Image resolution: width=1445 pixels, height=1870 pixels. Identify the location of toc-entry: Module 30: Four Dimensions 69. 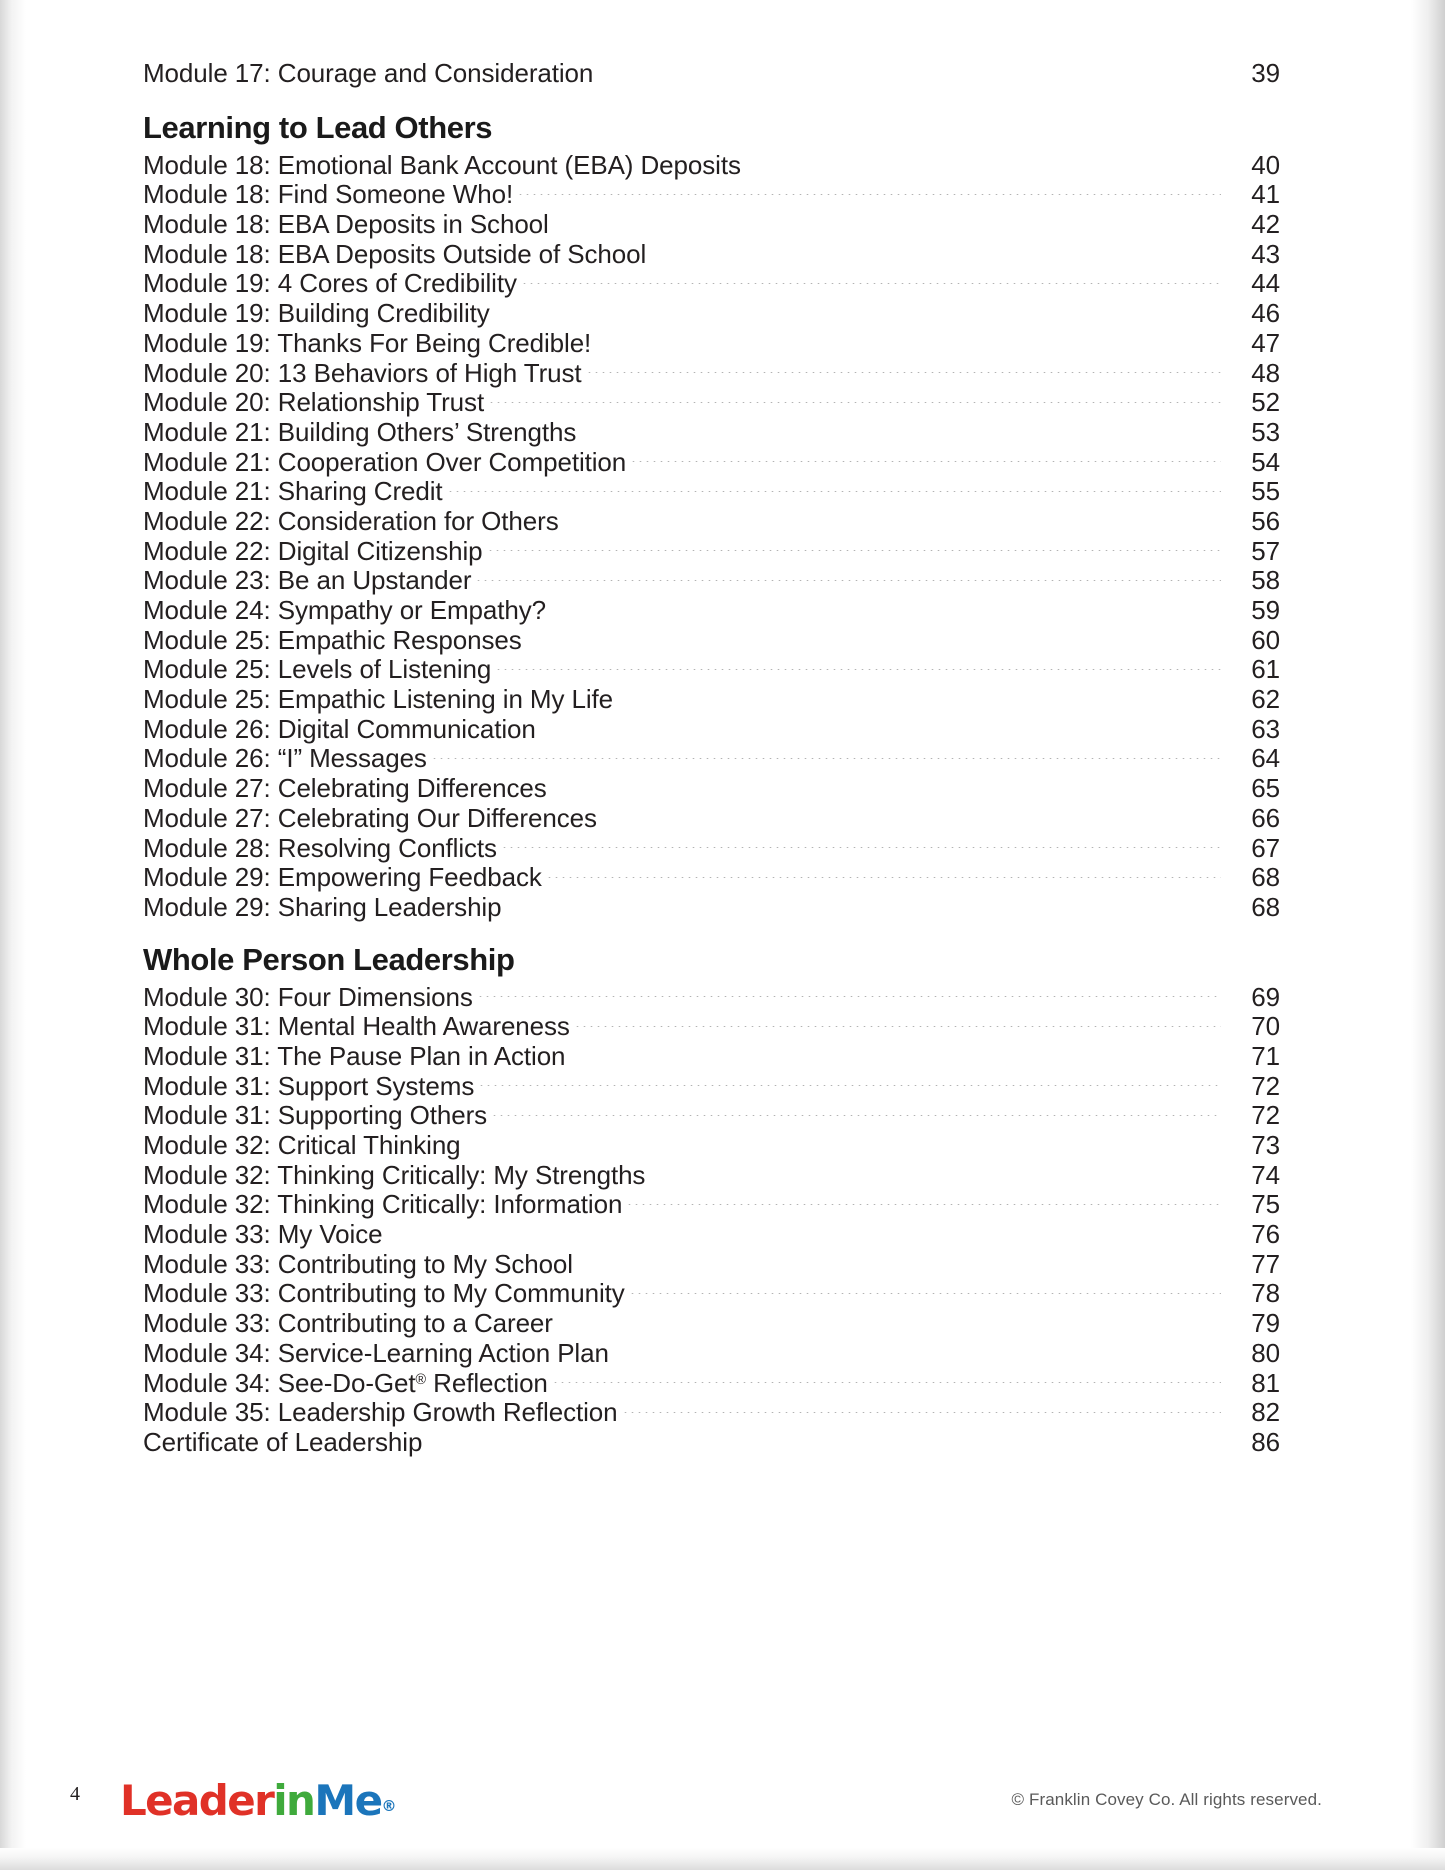
(711, 997).